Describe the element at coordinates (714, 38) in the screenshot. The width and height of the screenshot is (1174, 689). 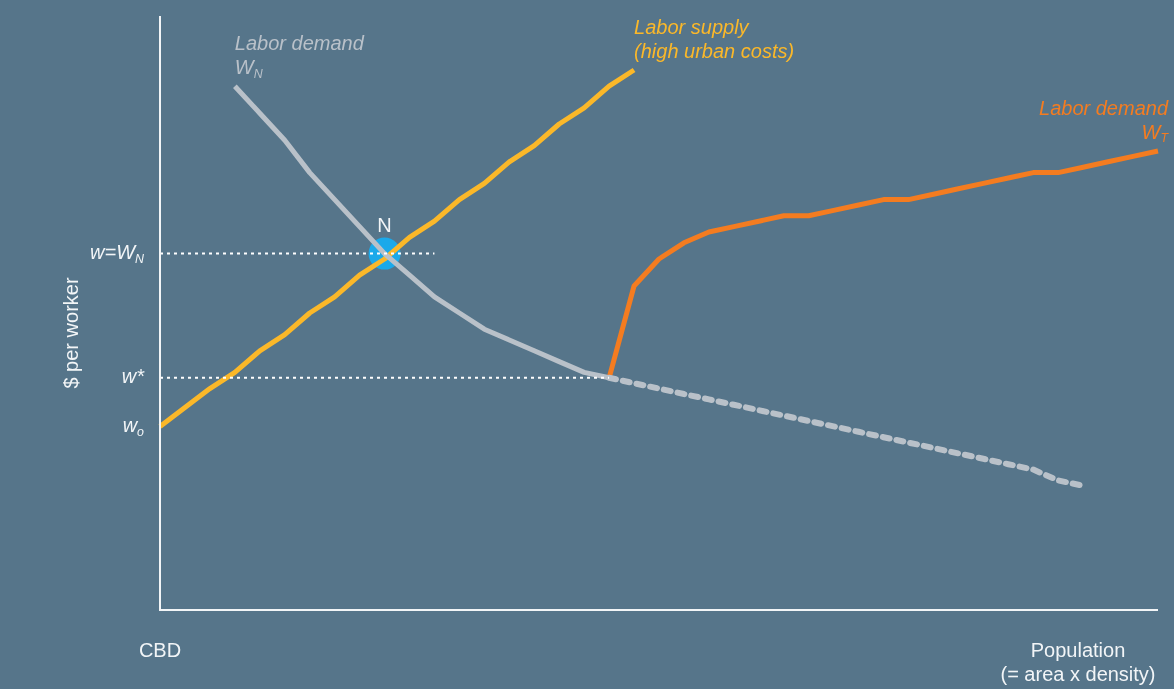
I see `series-label: Labor supply (high urban costs)` at that location.